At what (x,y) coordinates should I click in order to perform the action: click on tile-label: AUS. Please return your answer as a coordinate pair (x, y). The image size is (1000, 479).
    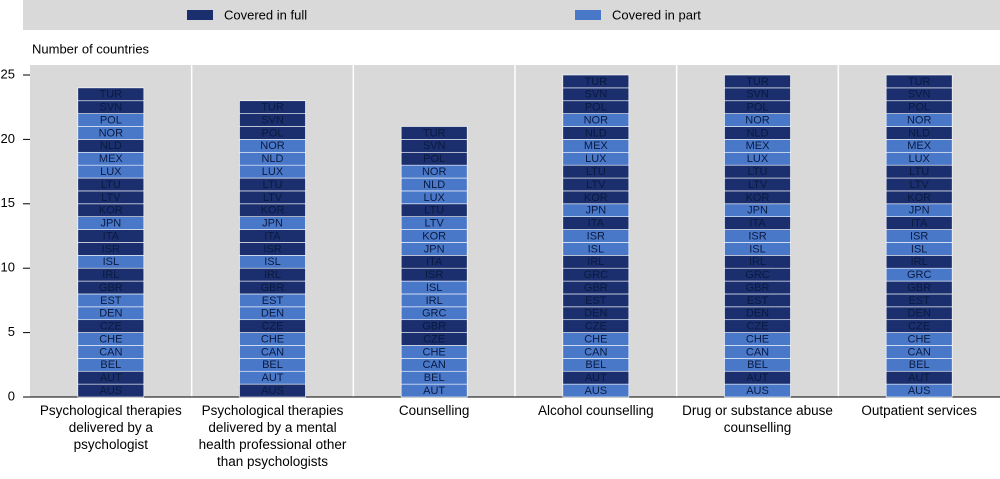
    Looking at the image, I should click on (919, 391).